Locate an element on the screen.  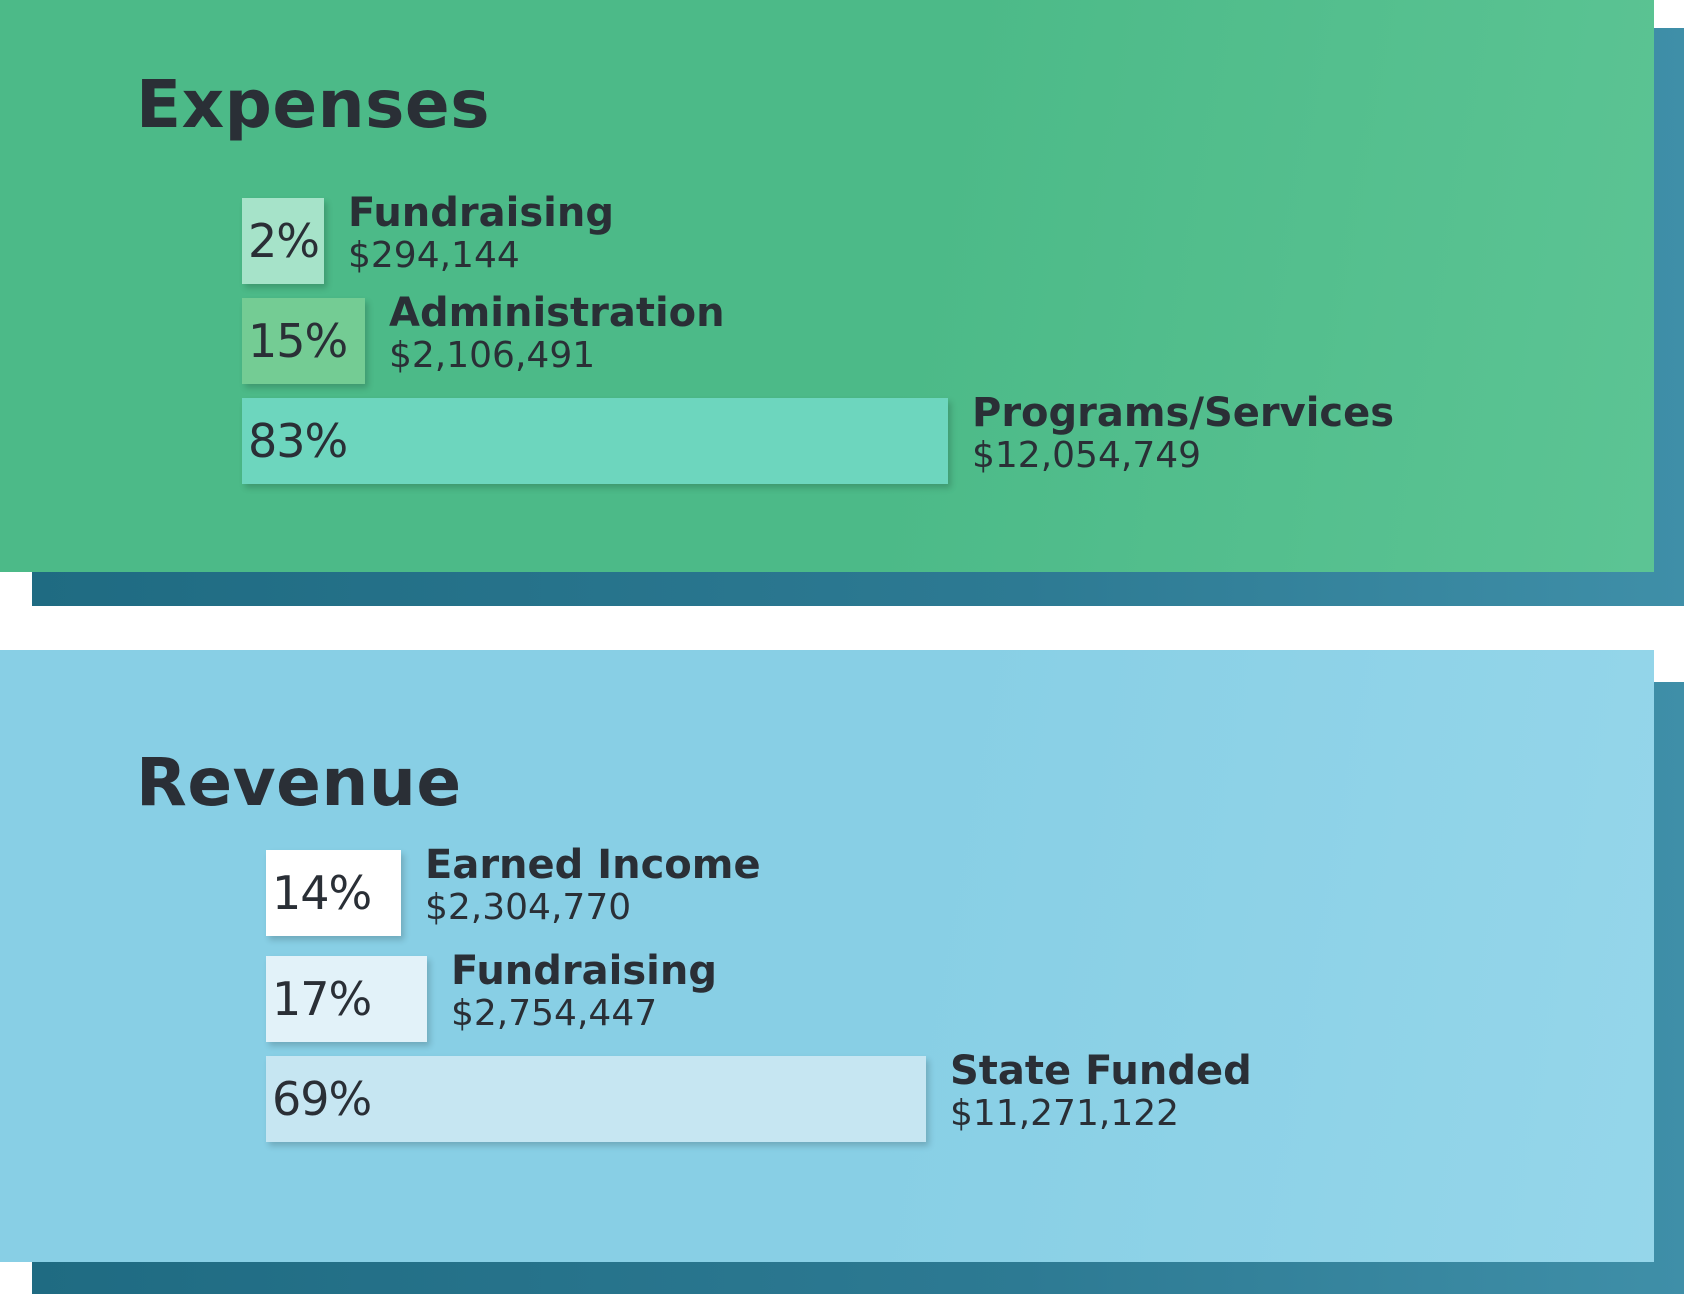
bar-row: 2% Fundraising $294,144 is located at coordinates (800, 237).